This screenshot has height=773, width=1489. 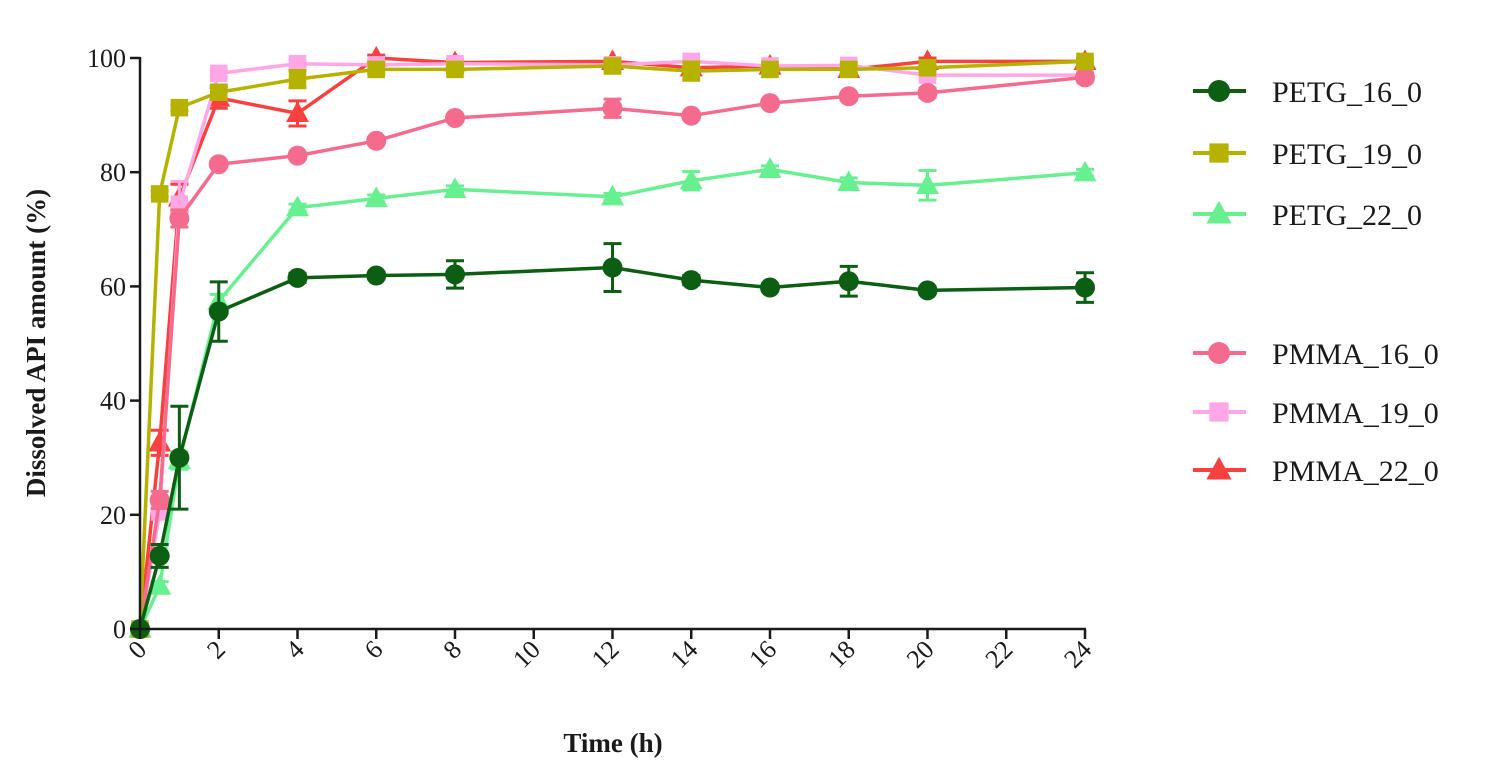 I want to click on legend-item-petg-16-0: PETG_16_0, so click(x=1307, y=92).